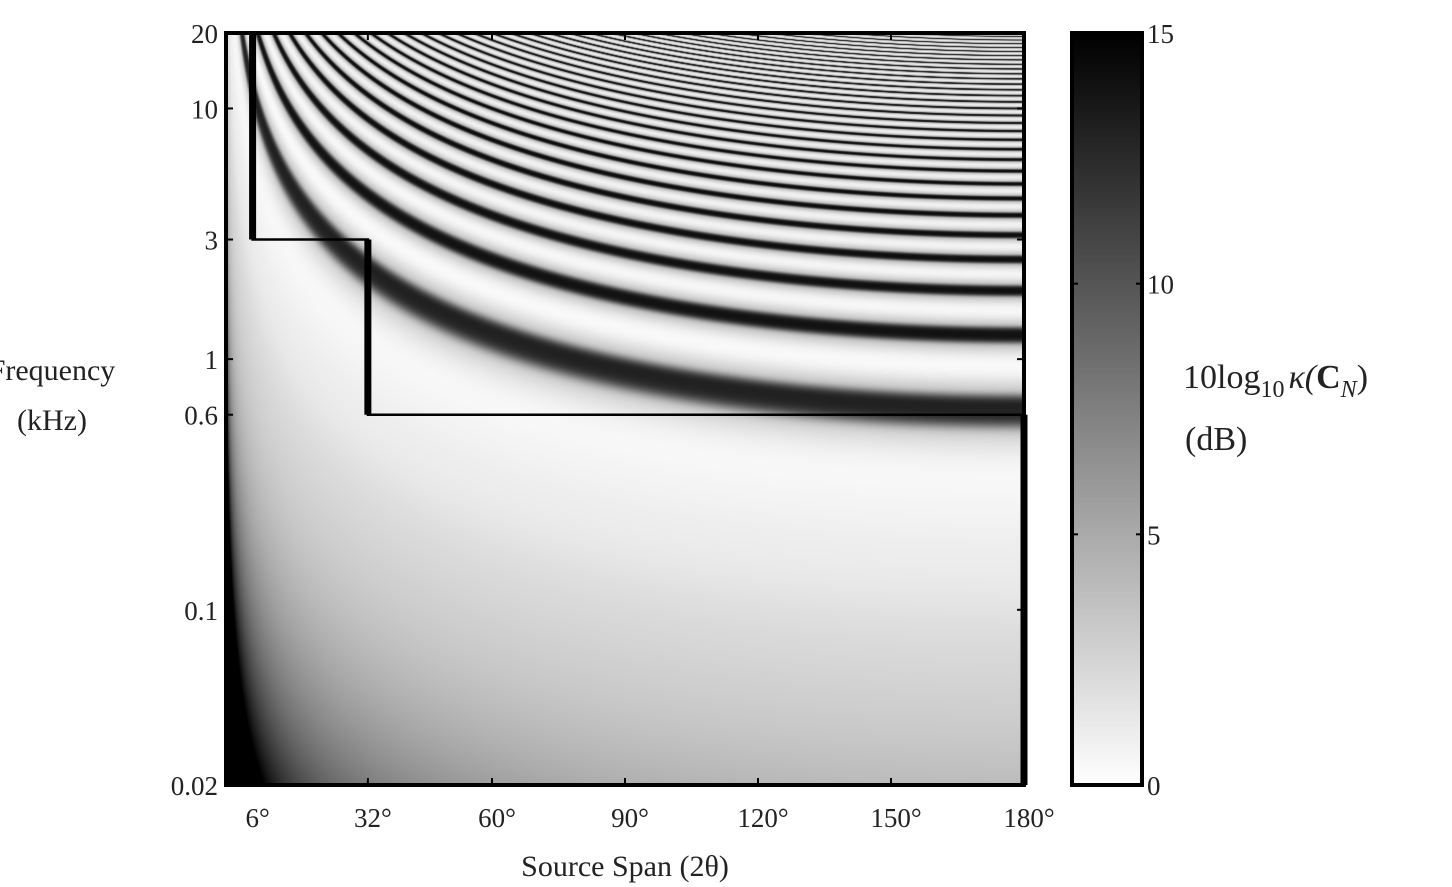  What do you see at coordinates (1349, 390) in the screenshot?
I see `colorbar-label-subn: N` at bounding box center [1349, 390].